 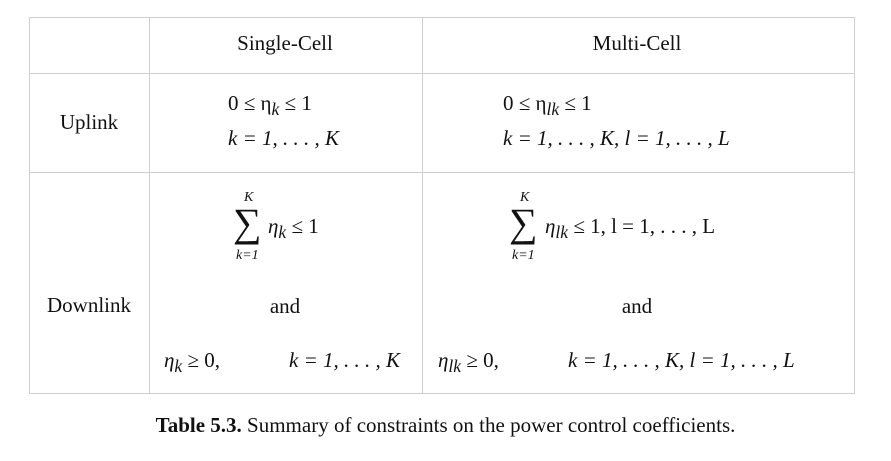 I want to click on single-sum-symbol: ∑, so click(x=247, y=222).